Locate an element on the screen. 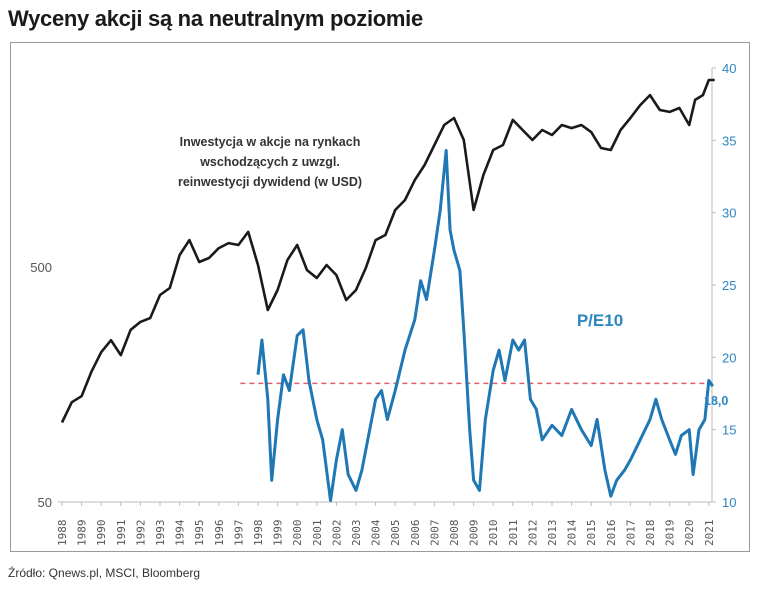 The width and height of the screenshot is (762, 593). x-tick-label: 2019 is located at coordinates (670, 533).